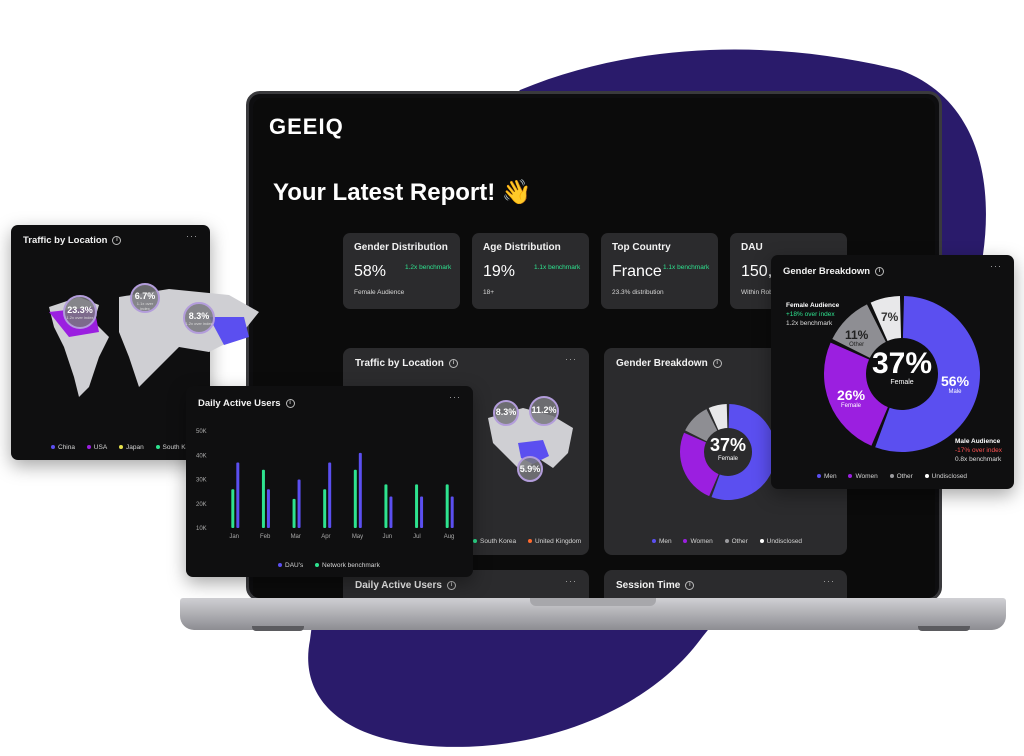 This screenshot has height=756, width=1024. I want to click on gender-panel-title: Gender Breakdown i, so click(834, 271).